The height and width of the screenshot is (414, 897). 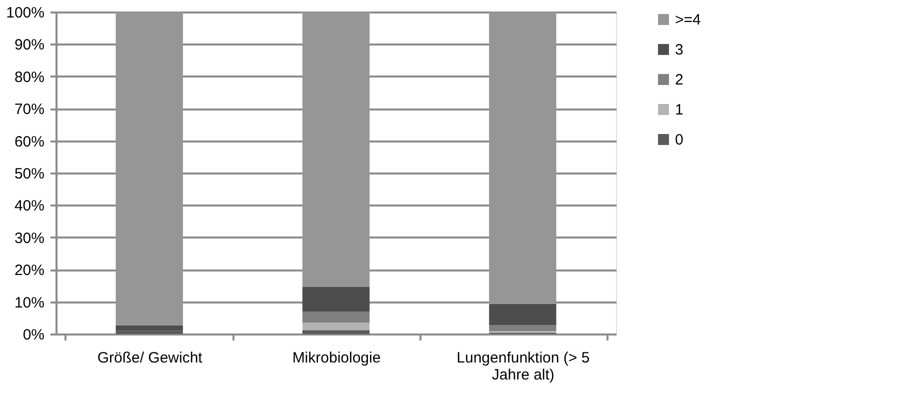 I want to click on y-tick-label: 10%, so click(x=29, y=303).